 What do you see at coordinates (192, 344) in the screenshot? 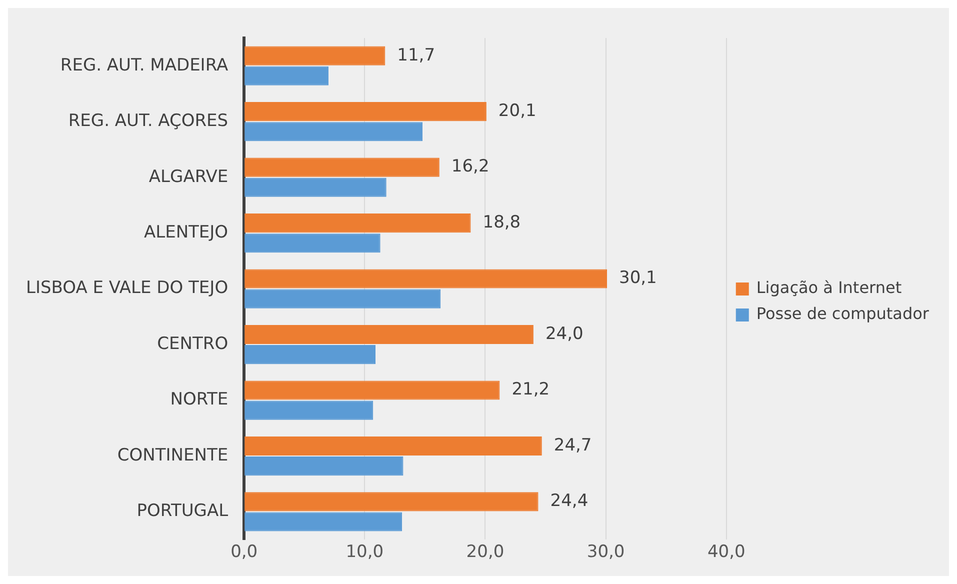
I see `y-tick-label: CENTRO` at bounding box center [192, 344].